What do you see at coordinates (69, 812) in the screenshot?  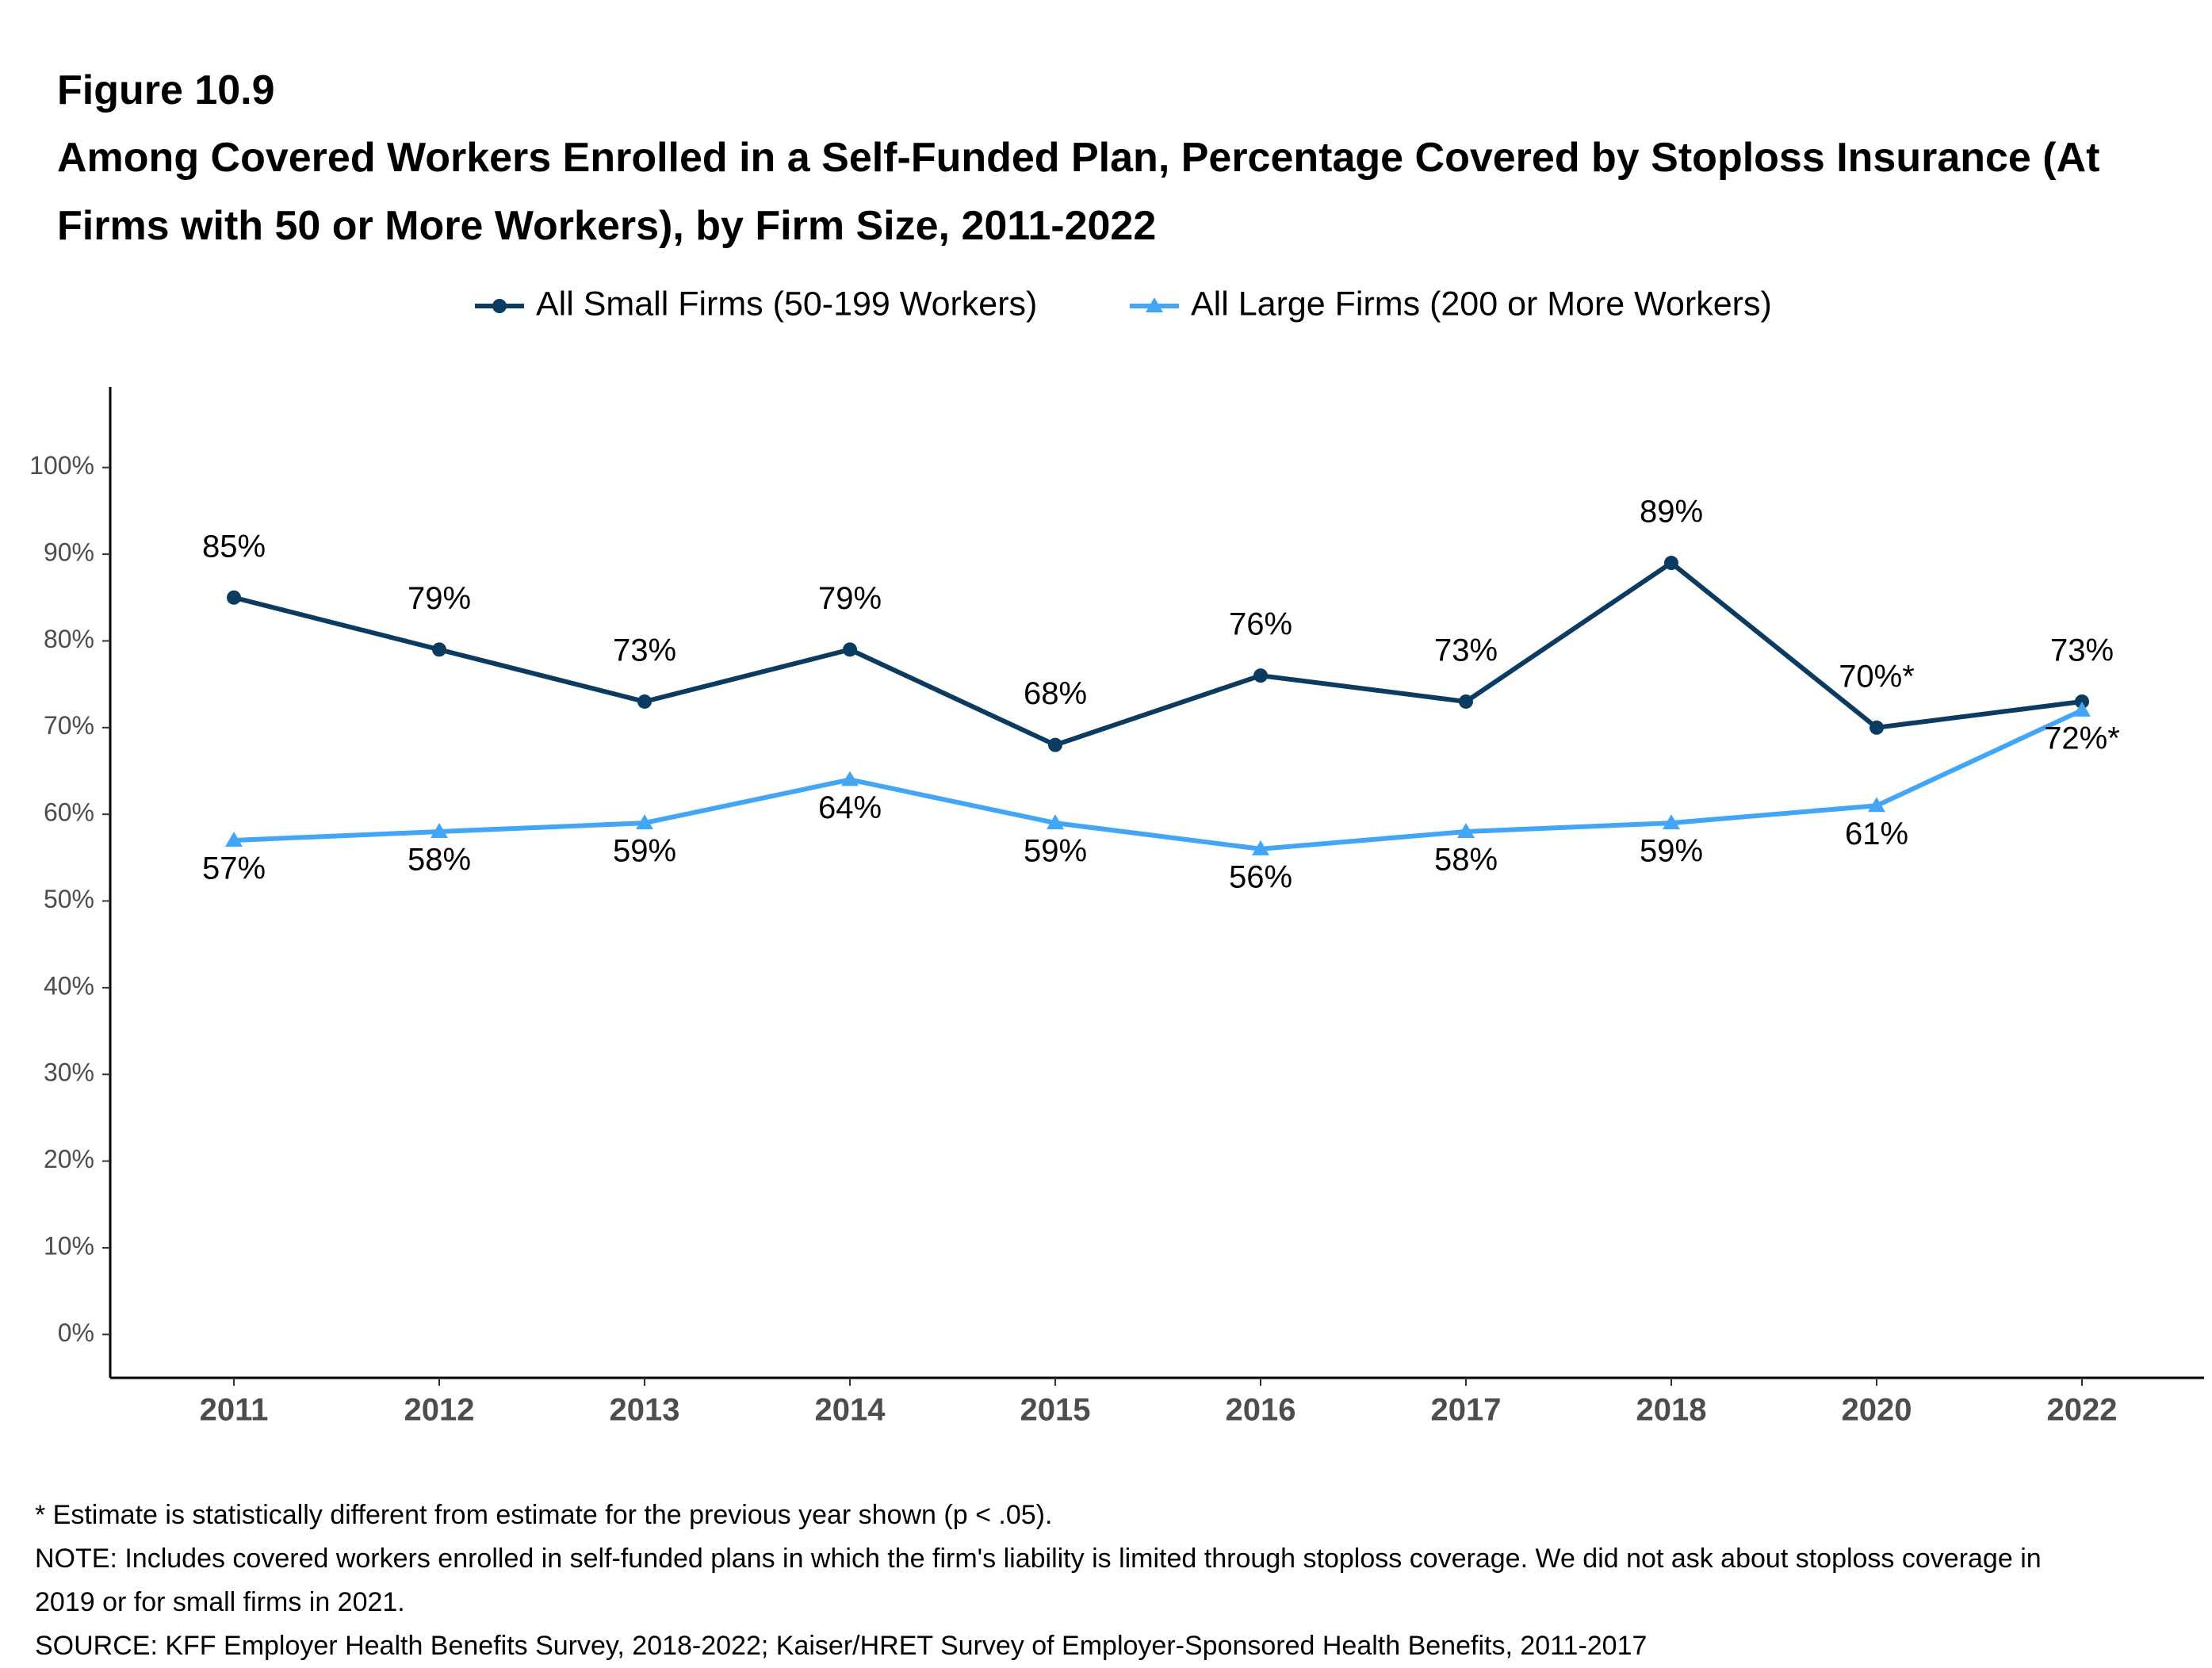 I see `y-tick-label: 60%` at bounding box center [69, 812].